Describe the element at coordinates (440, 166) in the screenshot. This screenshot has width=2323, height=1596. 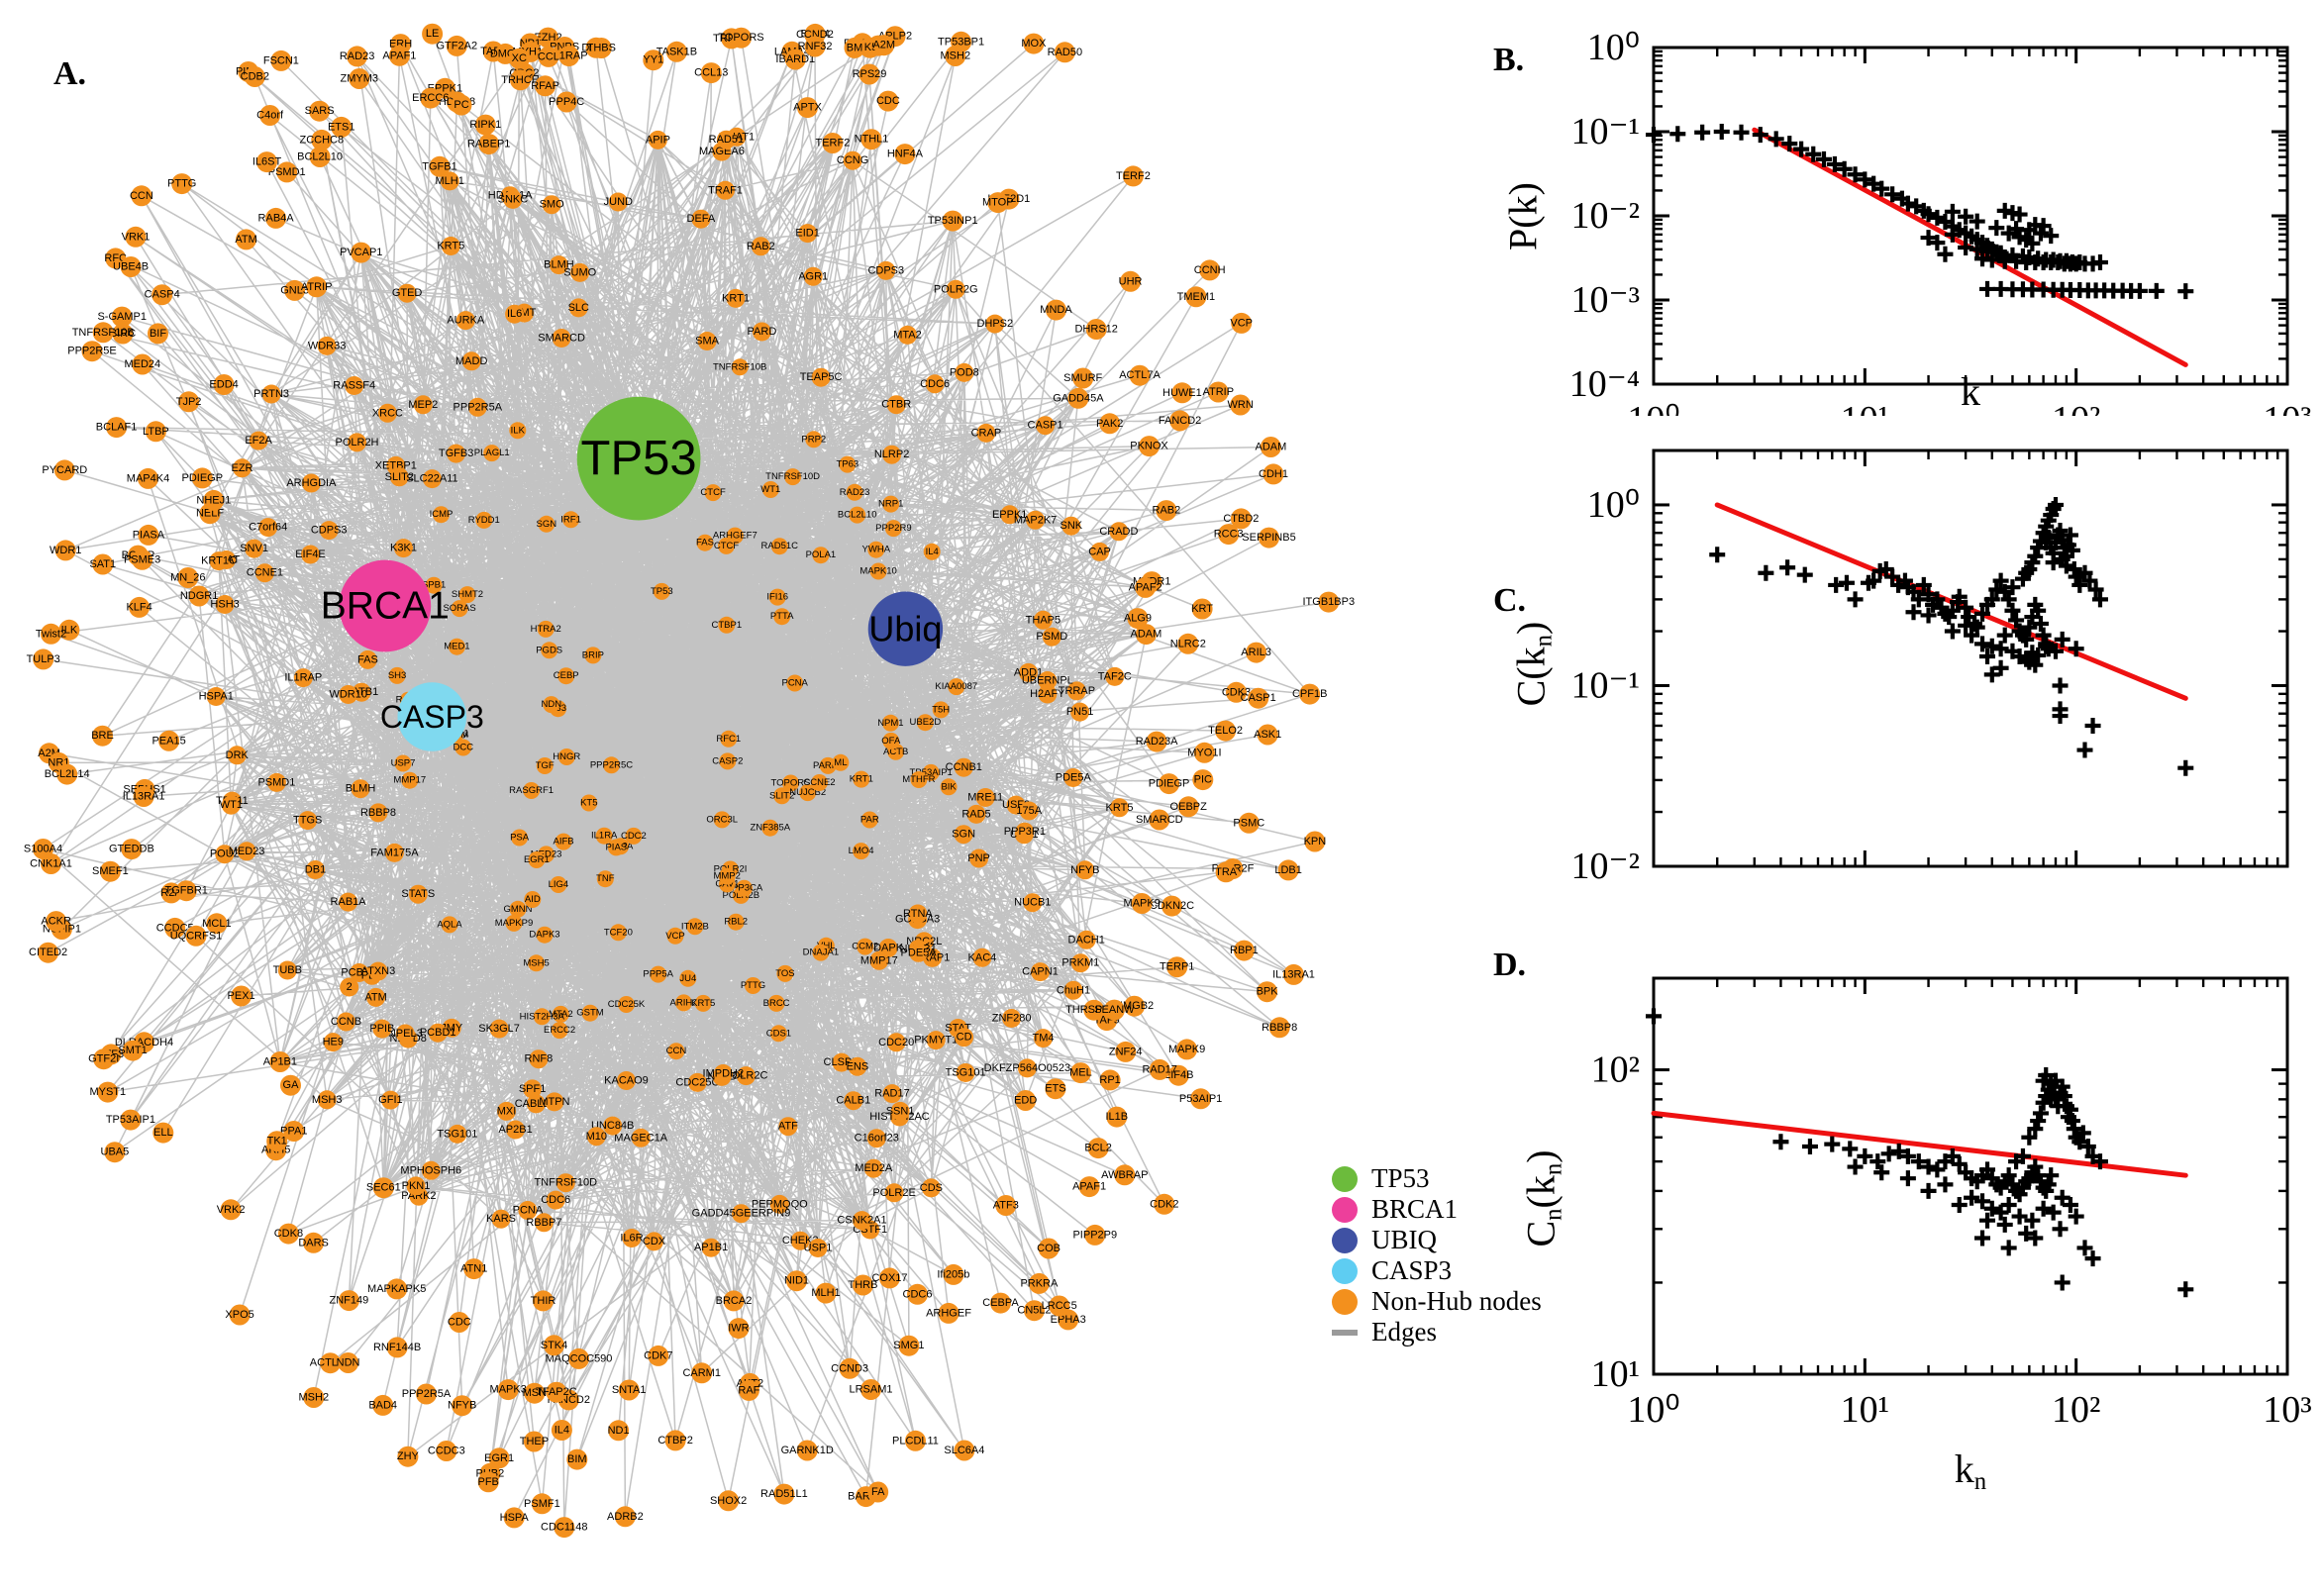
I see `network-node: TGFB1` at that location.